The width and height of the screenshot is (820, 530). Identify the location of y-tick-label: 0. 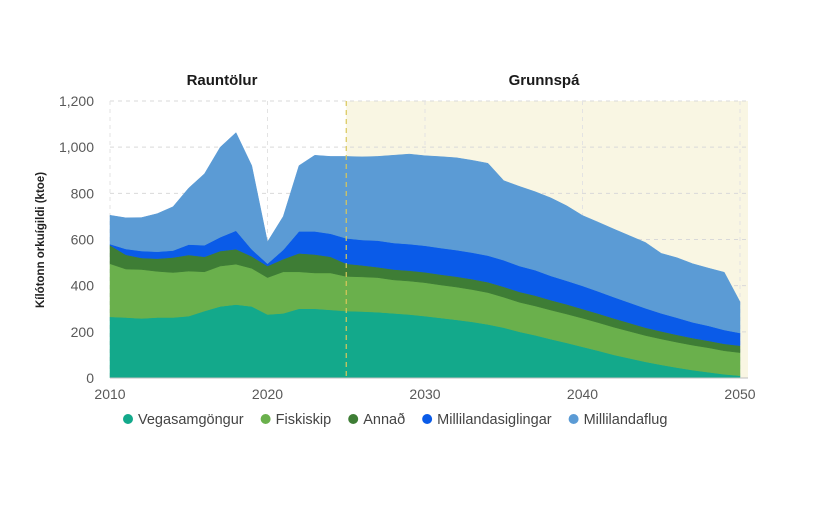
(90, 378).